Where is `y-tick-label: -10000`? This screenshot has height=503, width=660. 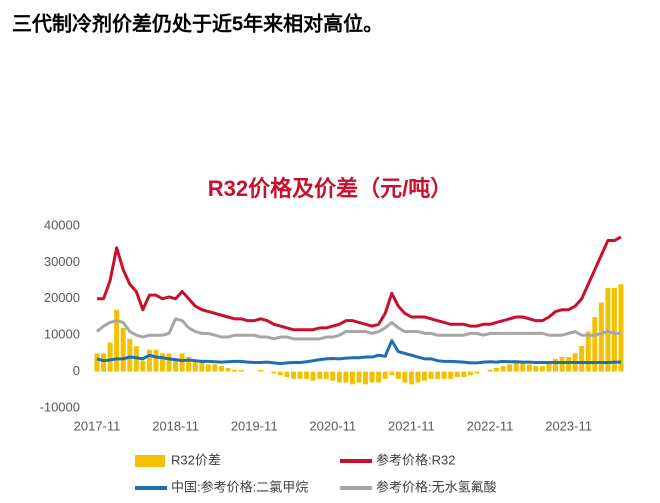
y-tick-label: -10000 is located at coordinates (60, 406).